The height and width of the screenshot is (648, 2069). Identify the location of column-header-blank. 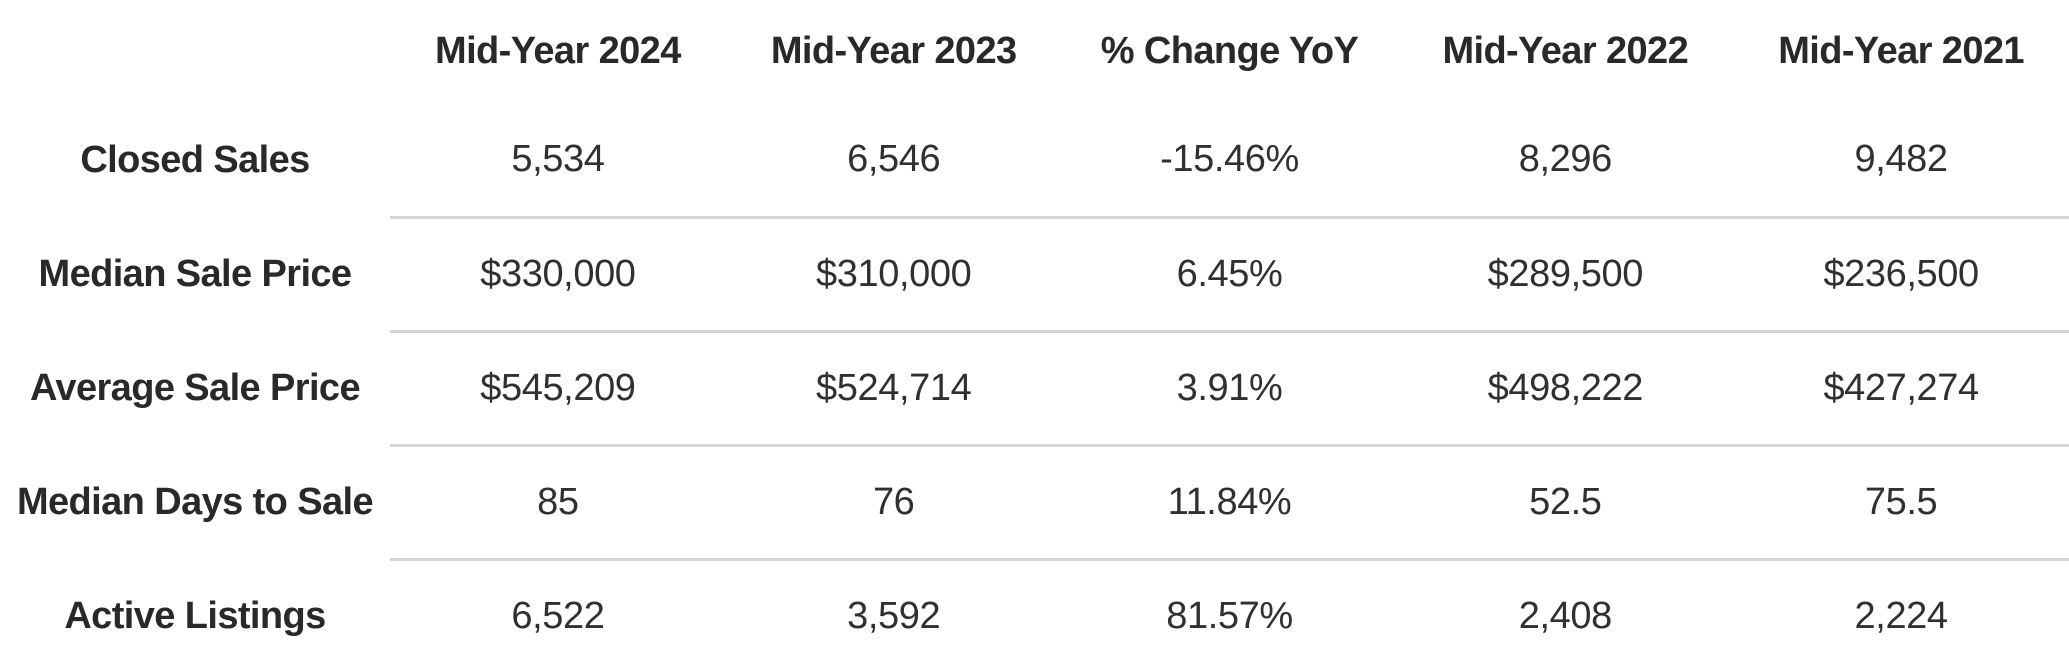
(195, 51).